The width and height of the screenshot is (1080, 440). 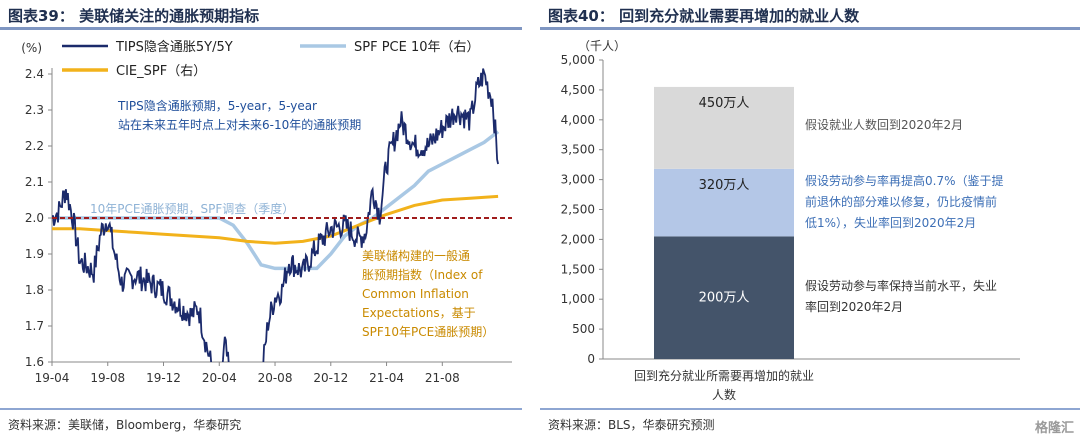 What do you see at coordinates (810, 409) in the screenshot?
I see `right-bottom-rule` at bounding box center [810, 409].